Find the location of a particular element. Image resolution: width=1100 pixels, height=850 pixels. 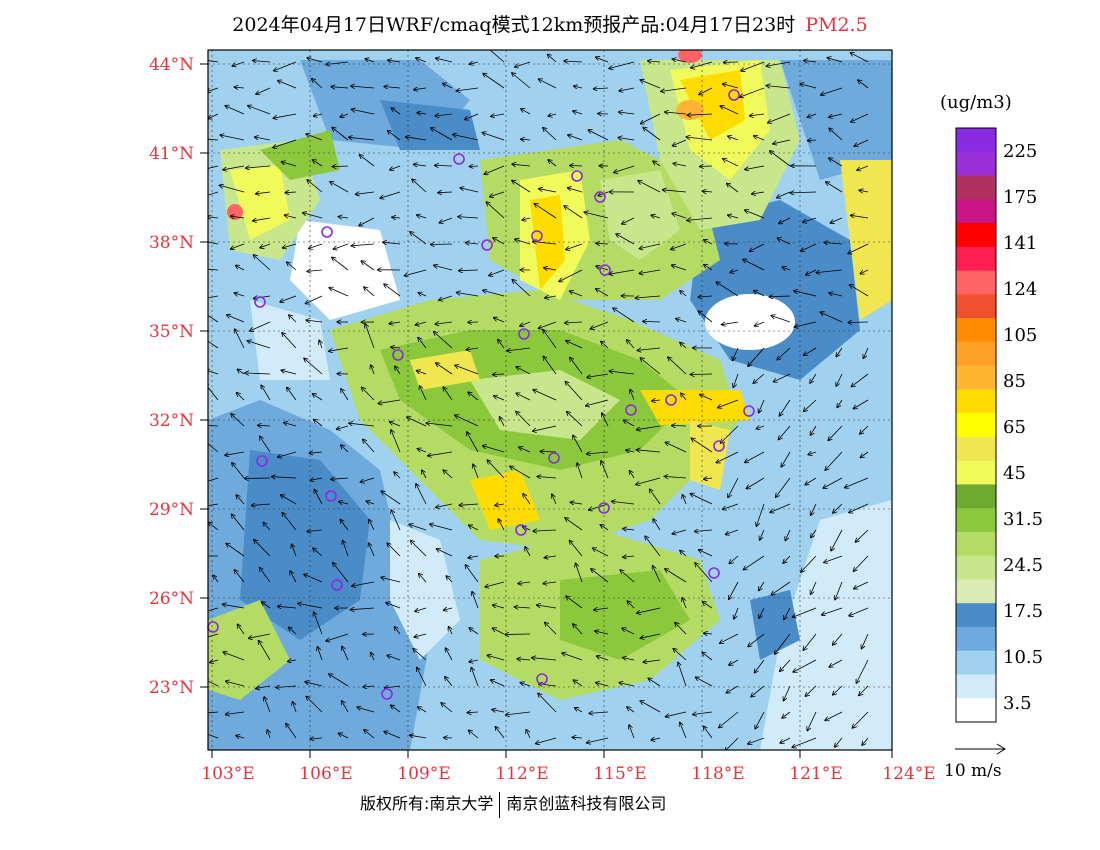

footer-credits: 版权所有:南京大学 南京创蓝科技有限公司 is located at coordinates (513, 804).